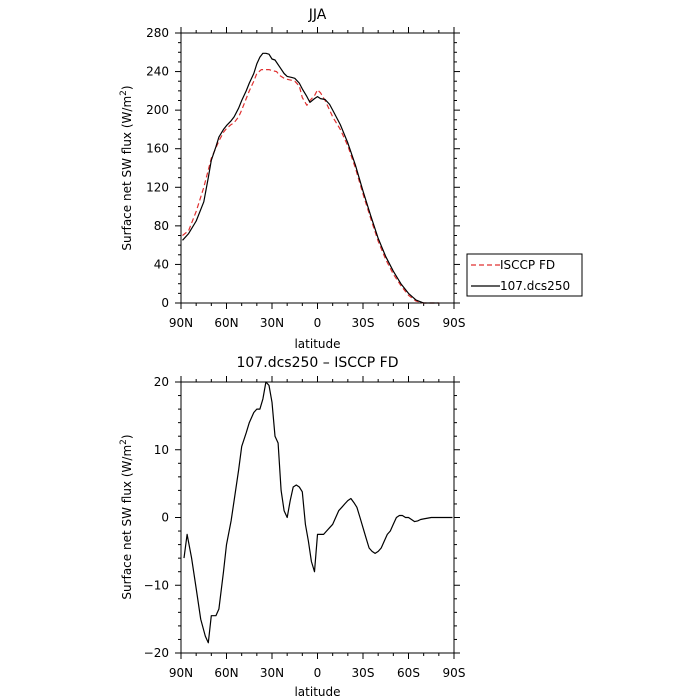  What do you see at coordinates (226, 673) in the screenshot?
I see `bottom-x-tick-label: 60N` at bounding box center [226, 673].